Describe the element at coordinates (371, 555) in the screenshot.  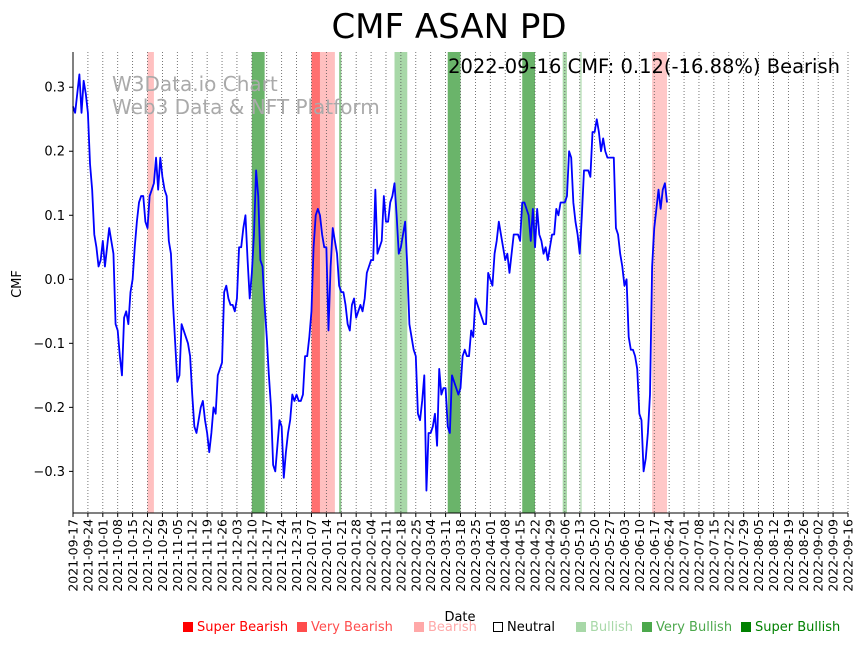
I see `x-tick-label: 2022-02-04` at that location.